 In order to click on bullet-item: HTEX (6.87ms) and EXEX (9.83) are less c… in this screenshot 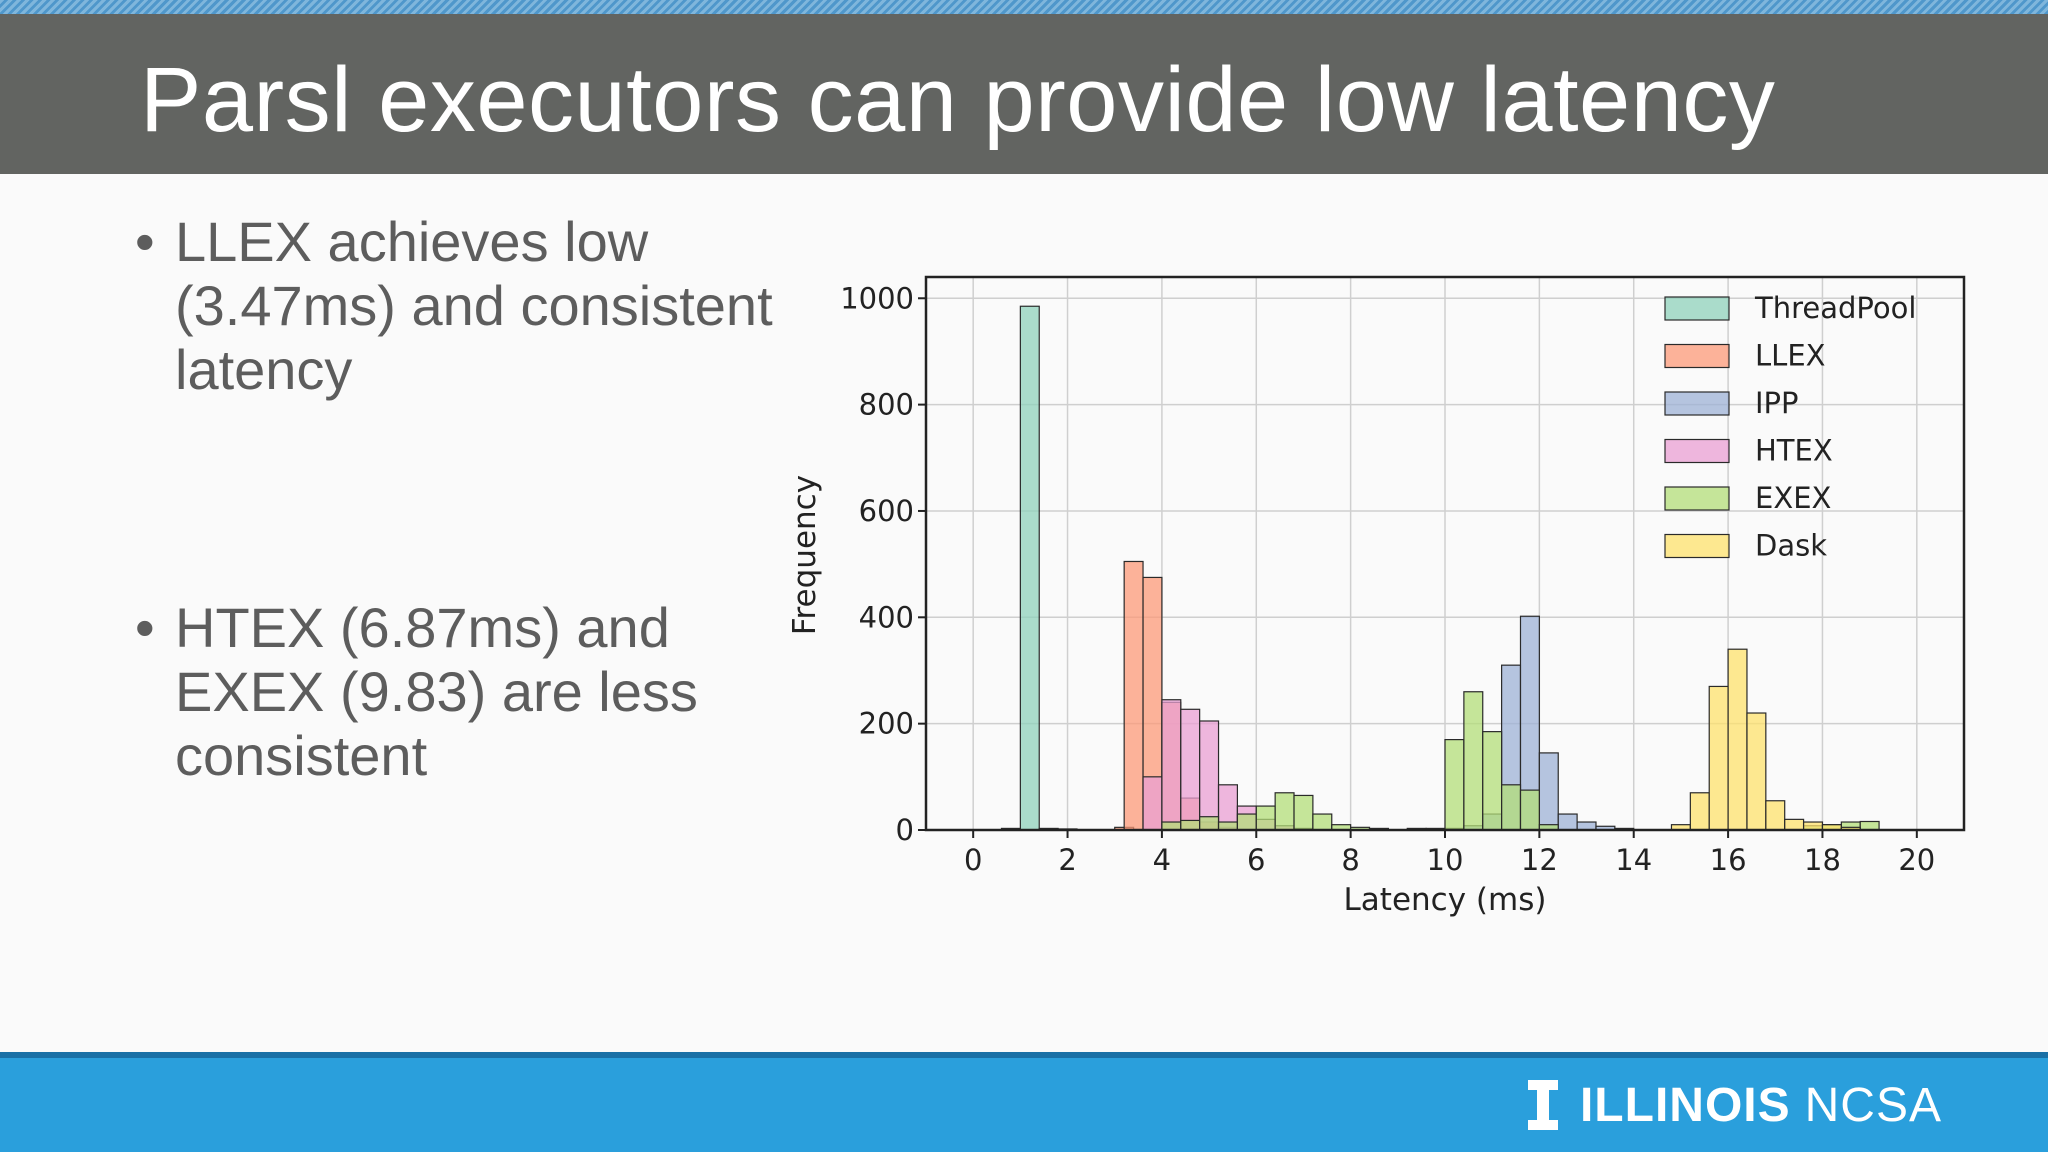, I will do `click(455, 692)`.